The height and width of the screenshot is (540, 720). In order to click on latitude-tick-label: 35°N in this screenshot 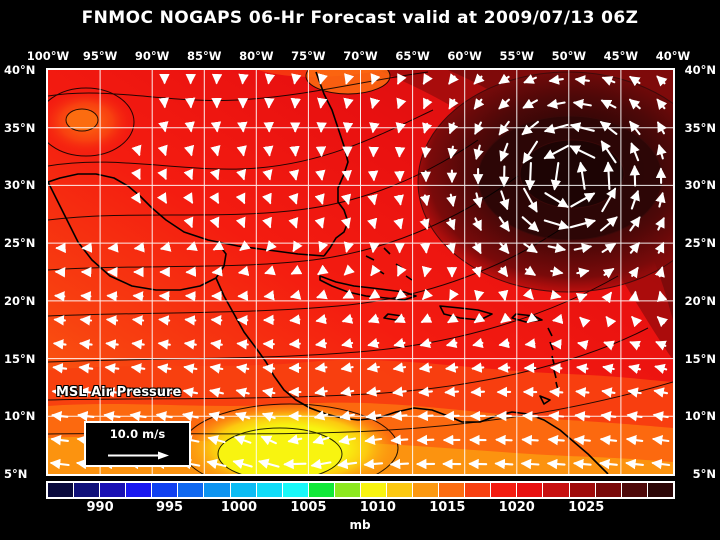, I will do `click(20, 127)`.